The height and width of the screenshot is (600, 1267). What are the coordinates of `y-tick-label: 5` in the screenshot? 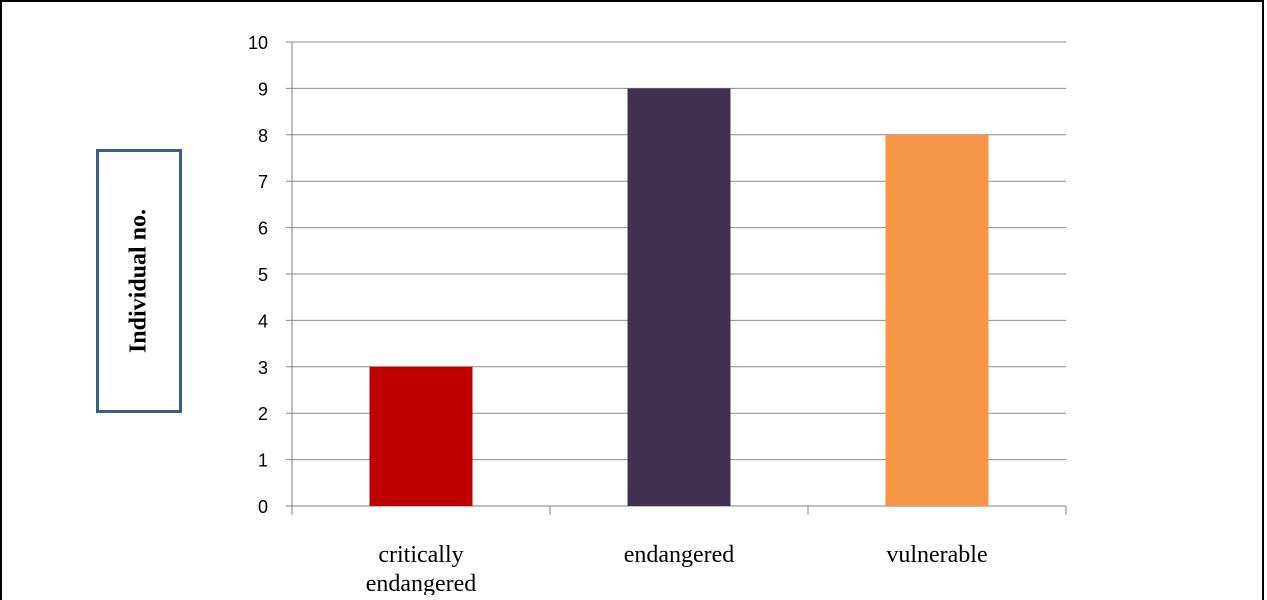 It's located at (263, 275).